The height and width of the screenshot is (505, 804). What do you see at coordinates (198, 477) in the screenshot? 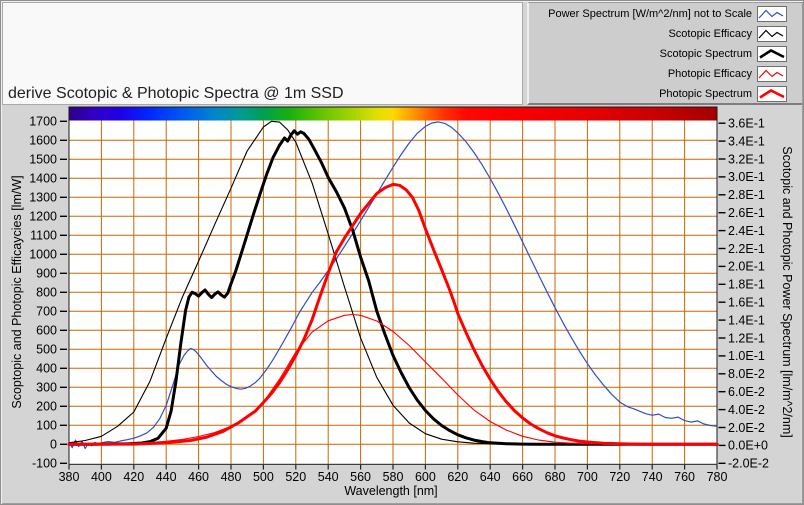
I see `x-tick-label: 460` at bounding box center [198, 477].